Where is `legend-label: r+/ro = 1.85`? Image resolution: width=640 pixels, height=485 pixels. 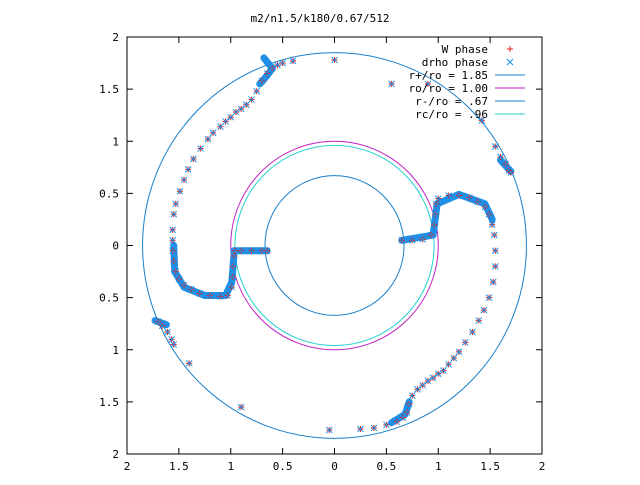
legend-label: r+/ro = 1.85 is located at coordinates (448, 75).